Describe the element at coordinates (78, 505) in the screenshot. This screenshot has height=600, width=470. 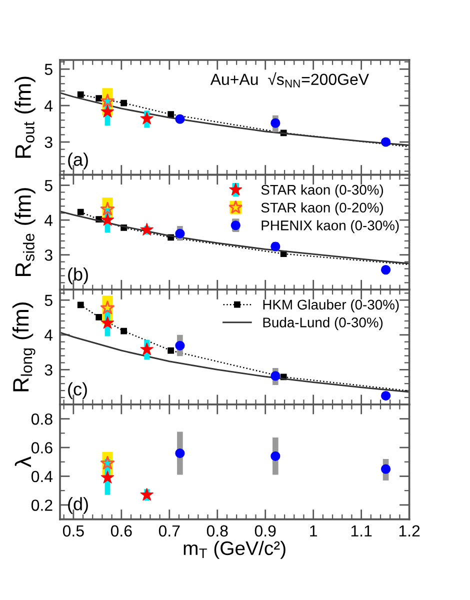
I see `annotation: (d)` at that location.